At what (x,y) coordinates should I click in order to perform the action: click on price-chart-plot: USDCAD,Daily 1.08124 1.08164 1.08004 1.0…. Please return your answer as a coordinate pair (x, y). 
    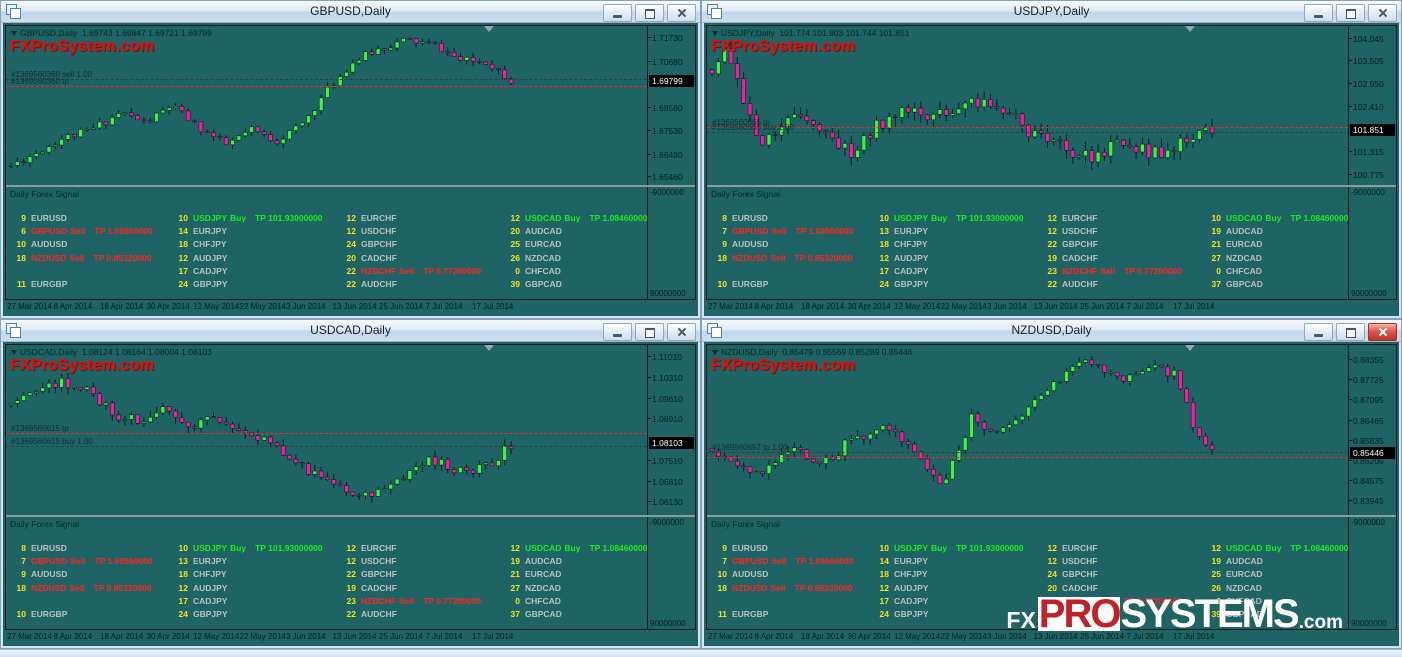
    Looking at the image, I should click on (326, 430).